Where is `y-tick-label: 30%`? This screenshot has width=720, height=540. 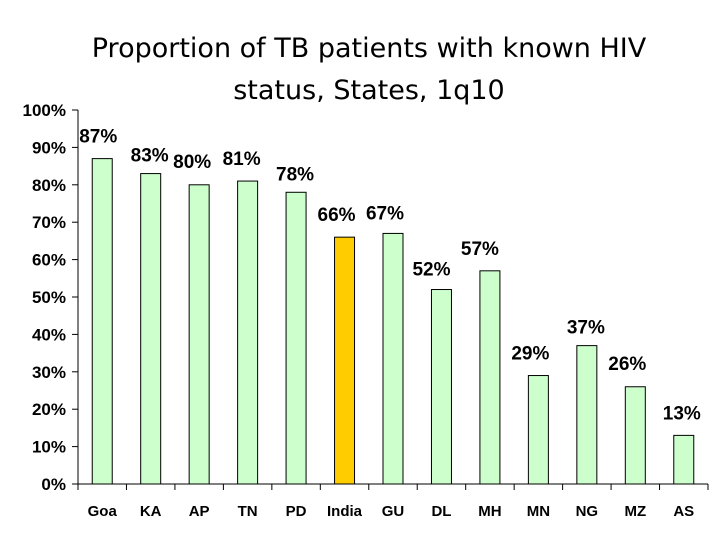 y-tick-label: 30% is located at coordinates (49, 372).